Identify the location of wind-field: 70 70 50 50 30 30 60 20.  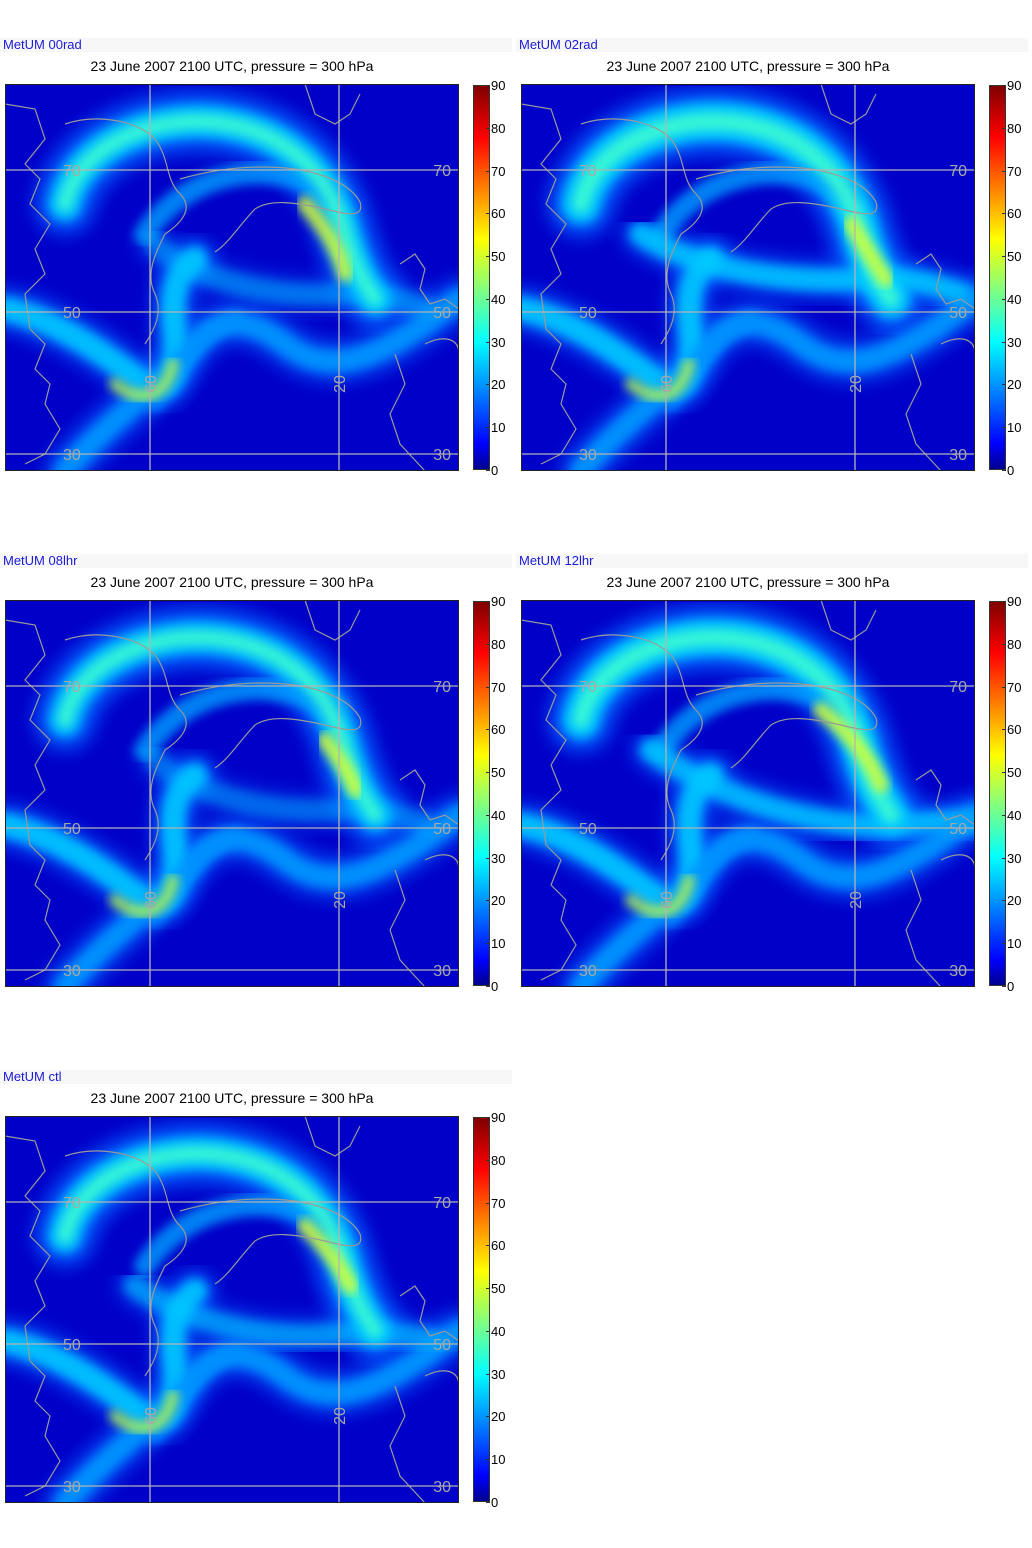
(748, 793).